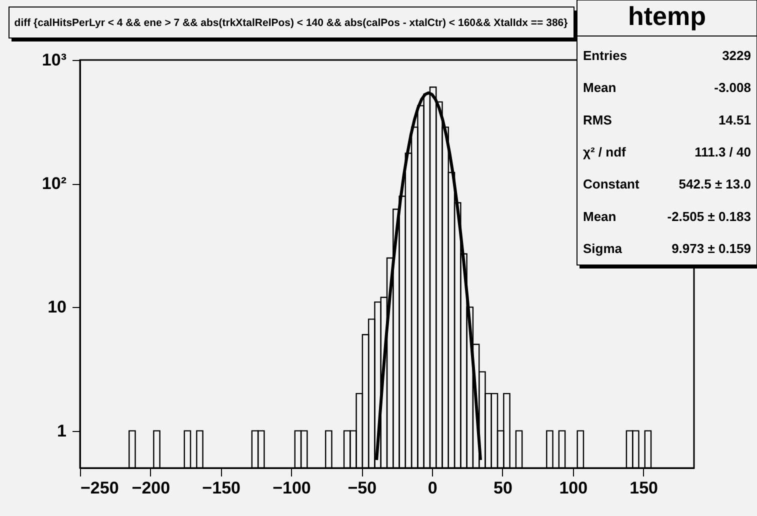 Image resolution: width=757 pixels, height=516 pixels. Describe the element at coordinates (291, 488) in the screenshot. I see `x-tick-label: −100` at that location.